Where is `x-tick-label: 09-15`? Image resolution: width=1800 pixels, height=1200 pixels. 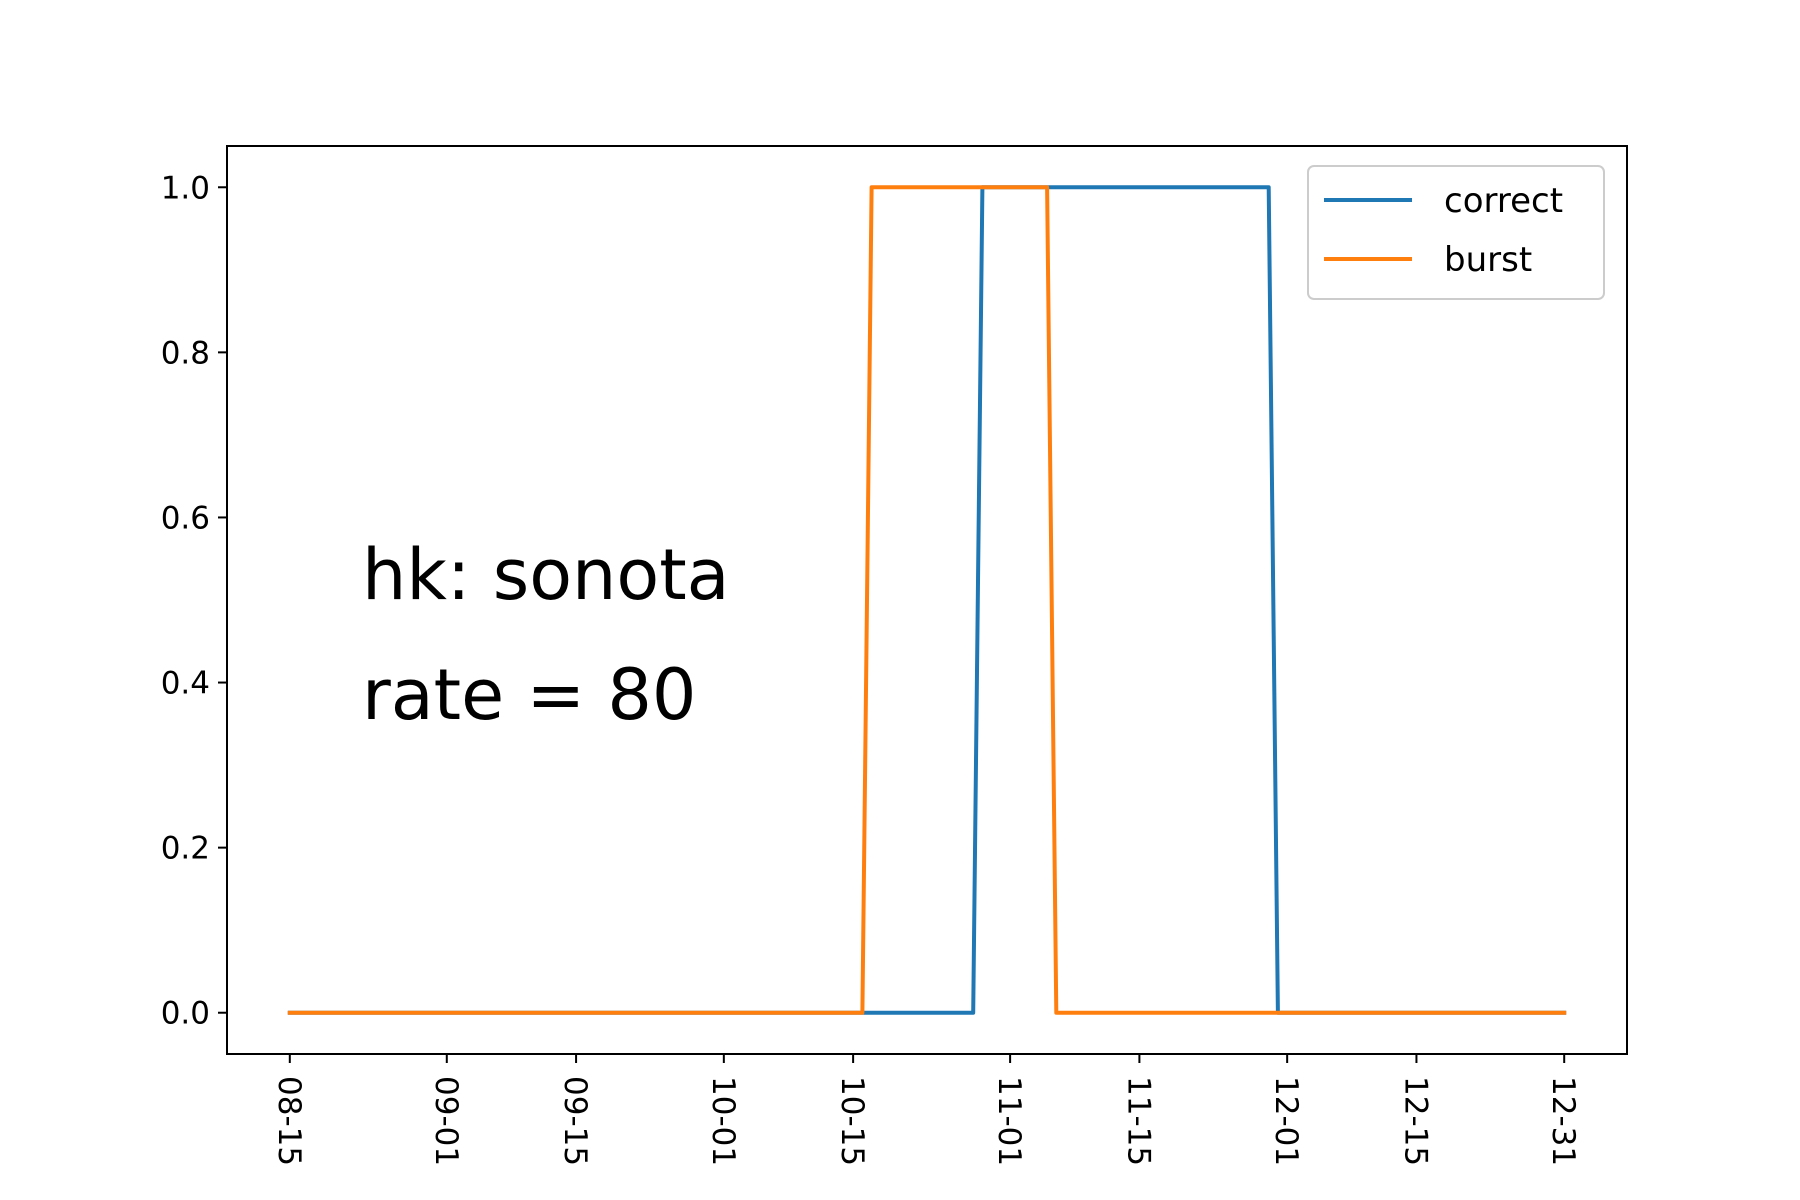 x-tick-label: 09-15 is located at coordinates (575, 1121).